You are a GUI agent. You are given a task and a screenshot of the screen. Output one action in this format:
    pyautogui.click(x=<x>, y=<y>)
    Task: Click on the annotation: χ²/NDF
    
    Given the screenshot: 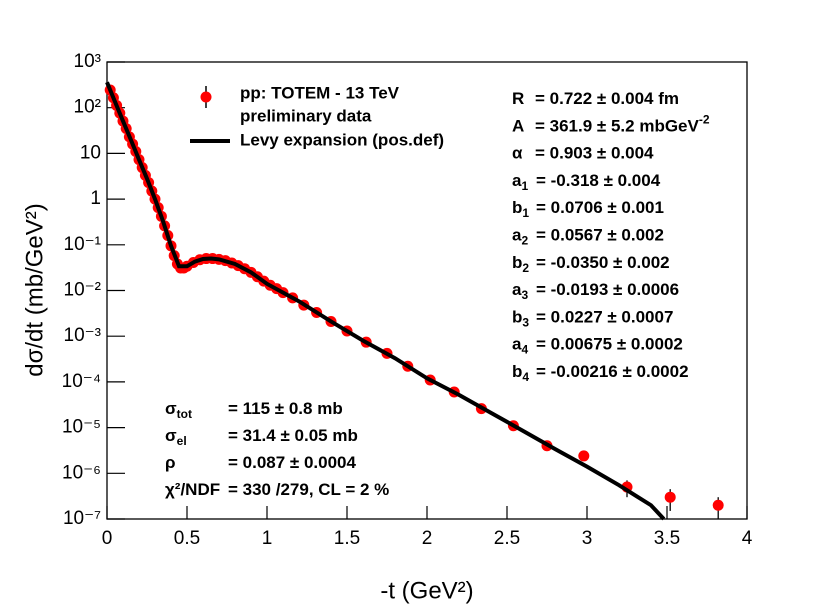 What is the action you would take?
    pyautogui.click(x=192, y=489)
    